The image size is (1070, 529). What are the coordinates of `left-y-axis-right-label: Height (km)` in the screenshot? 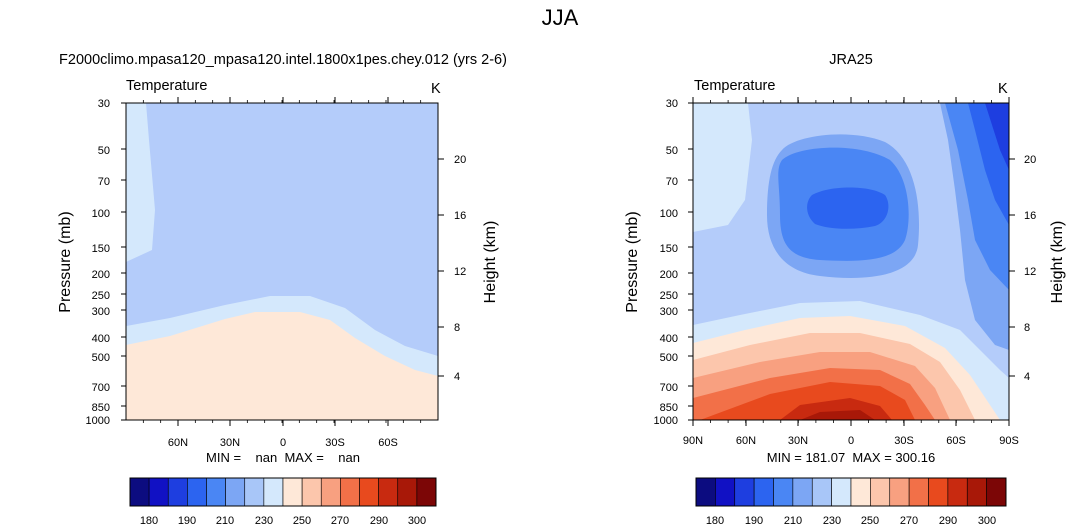 It's located at (490, 262).